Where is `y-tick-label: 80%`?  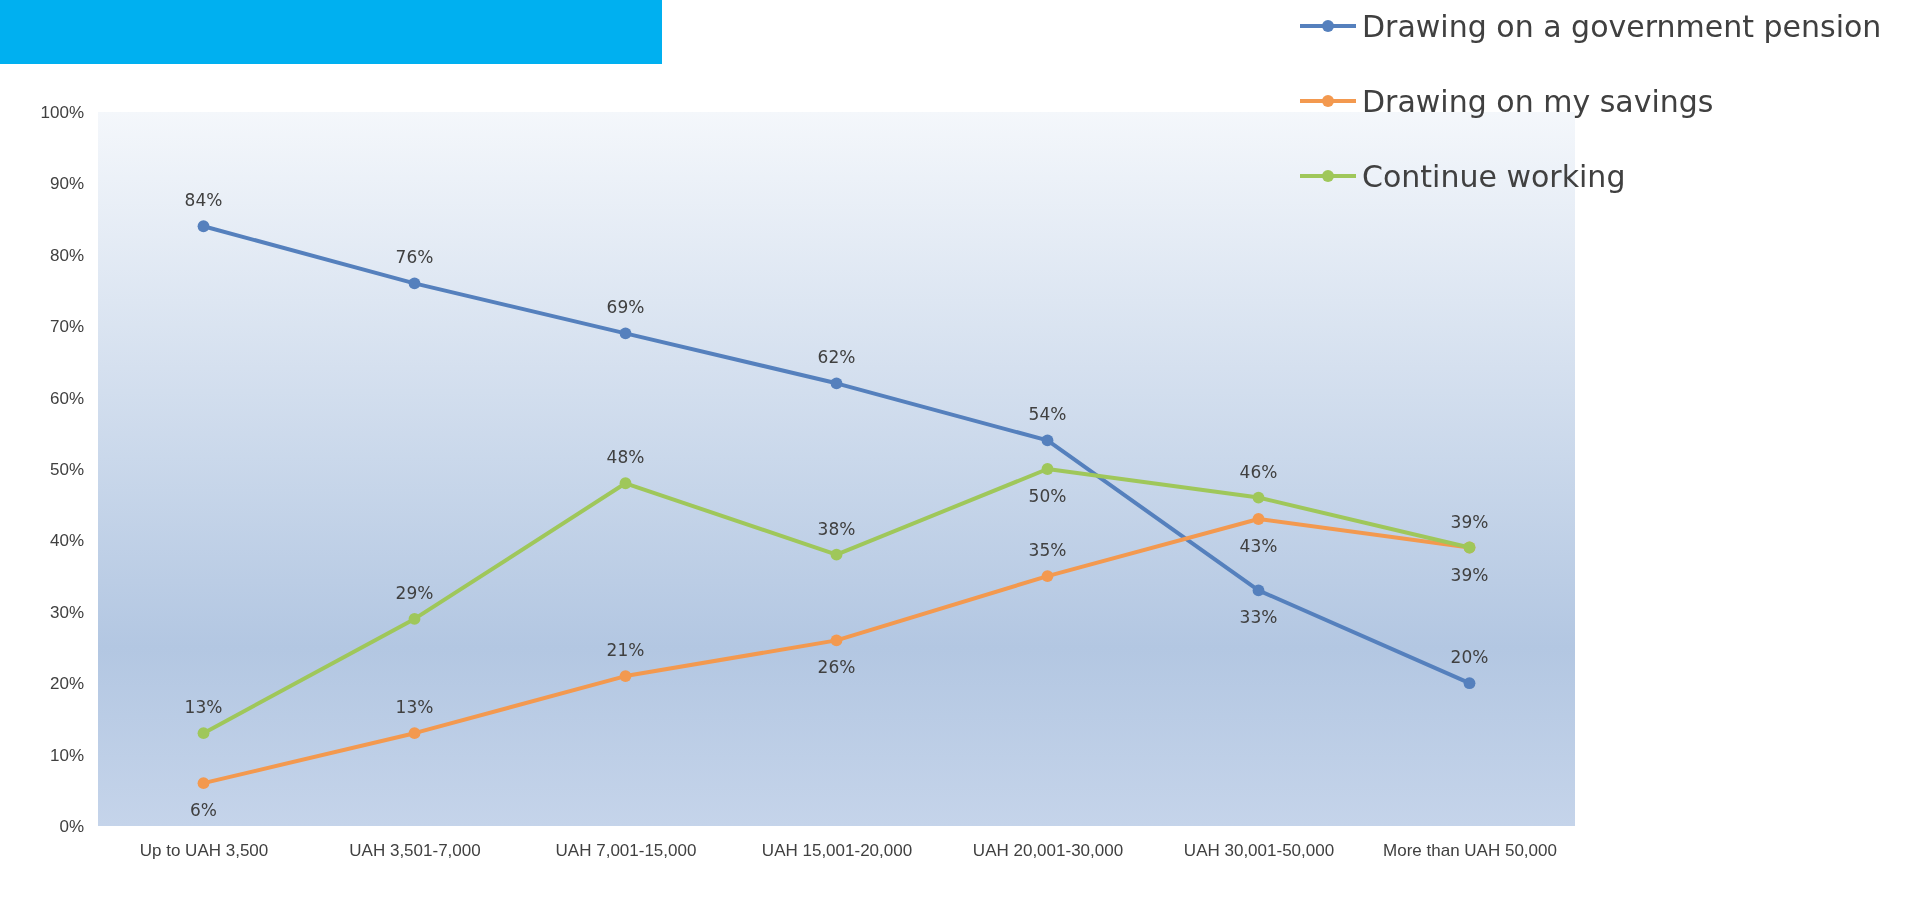
y-tick-label: 80% is located at coordinates (66, 255).